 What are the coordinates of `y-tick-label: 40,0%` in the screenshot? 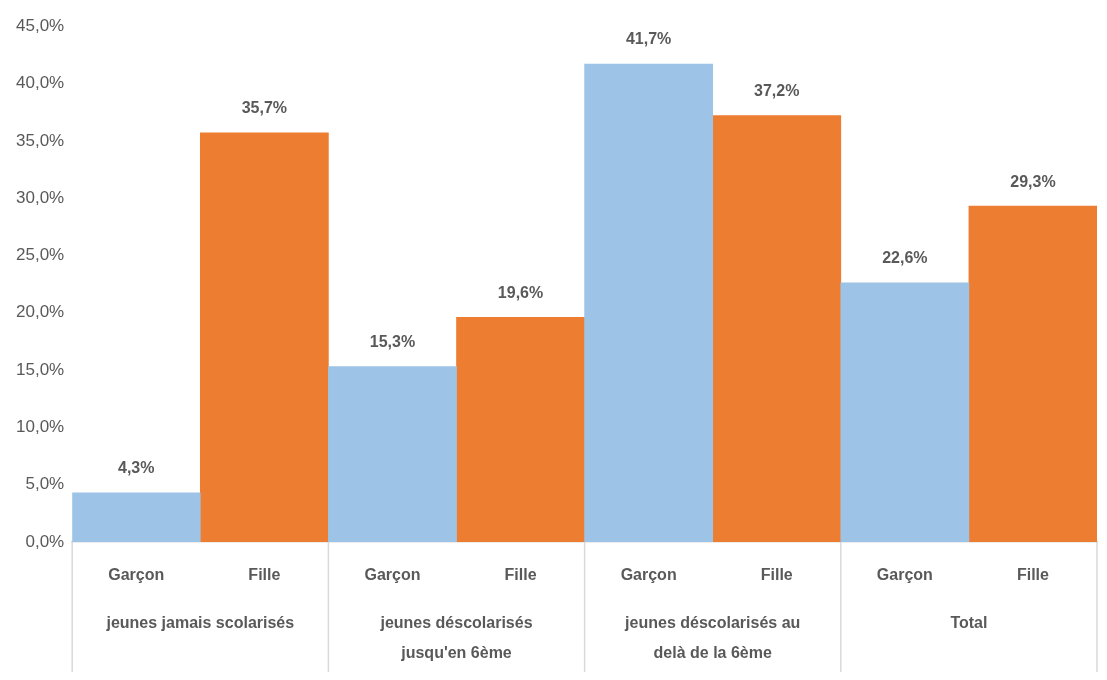 It's located at (40, 83).